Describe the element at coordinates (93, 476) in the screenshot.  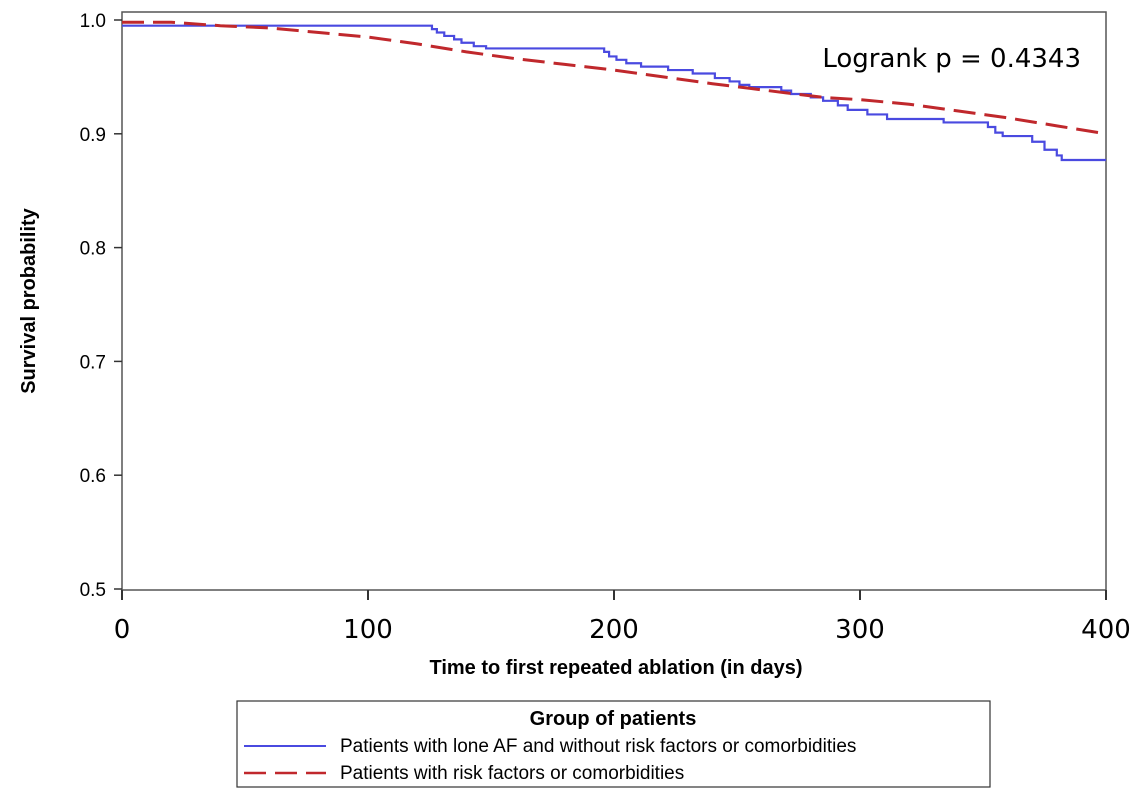
I see `y-tick-label: 0.6` at that location.